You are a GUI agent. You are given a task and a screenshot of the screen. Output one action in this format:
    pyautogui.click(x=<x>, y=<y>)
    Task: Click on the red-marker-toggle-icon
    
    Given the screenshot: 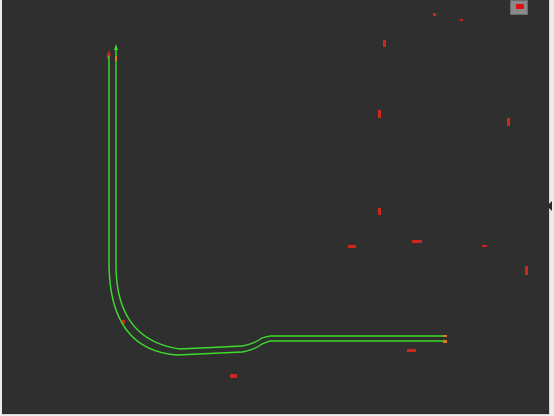 What is the action you would take?
    pyautogui.click(x=519, y=7)
    